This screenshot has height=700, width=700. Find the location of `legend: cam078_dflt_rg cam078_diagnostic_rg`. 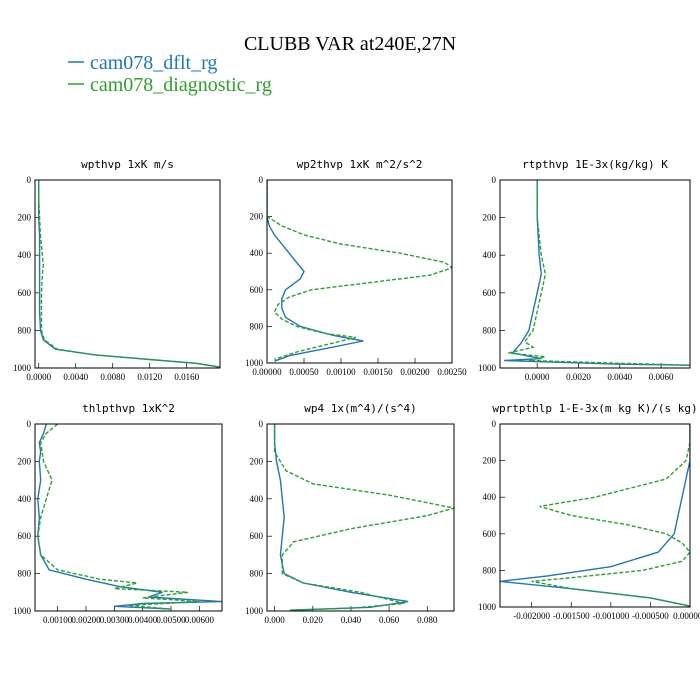

legend: cam078_dflt_rg cam078_diagnostic_rg is located at coordinates (170, 74).